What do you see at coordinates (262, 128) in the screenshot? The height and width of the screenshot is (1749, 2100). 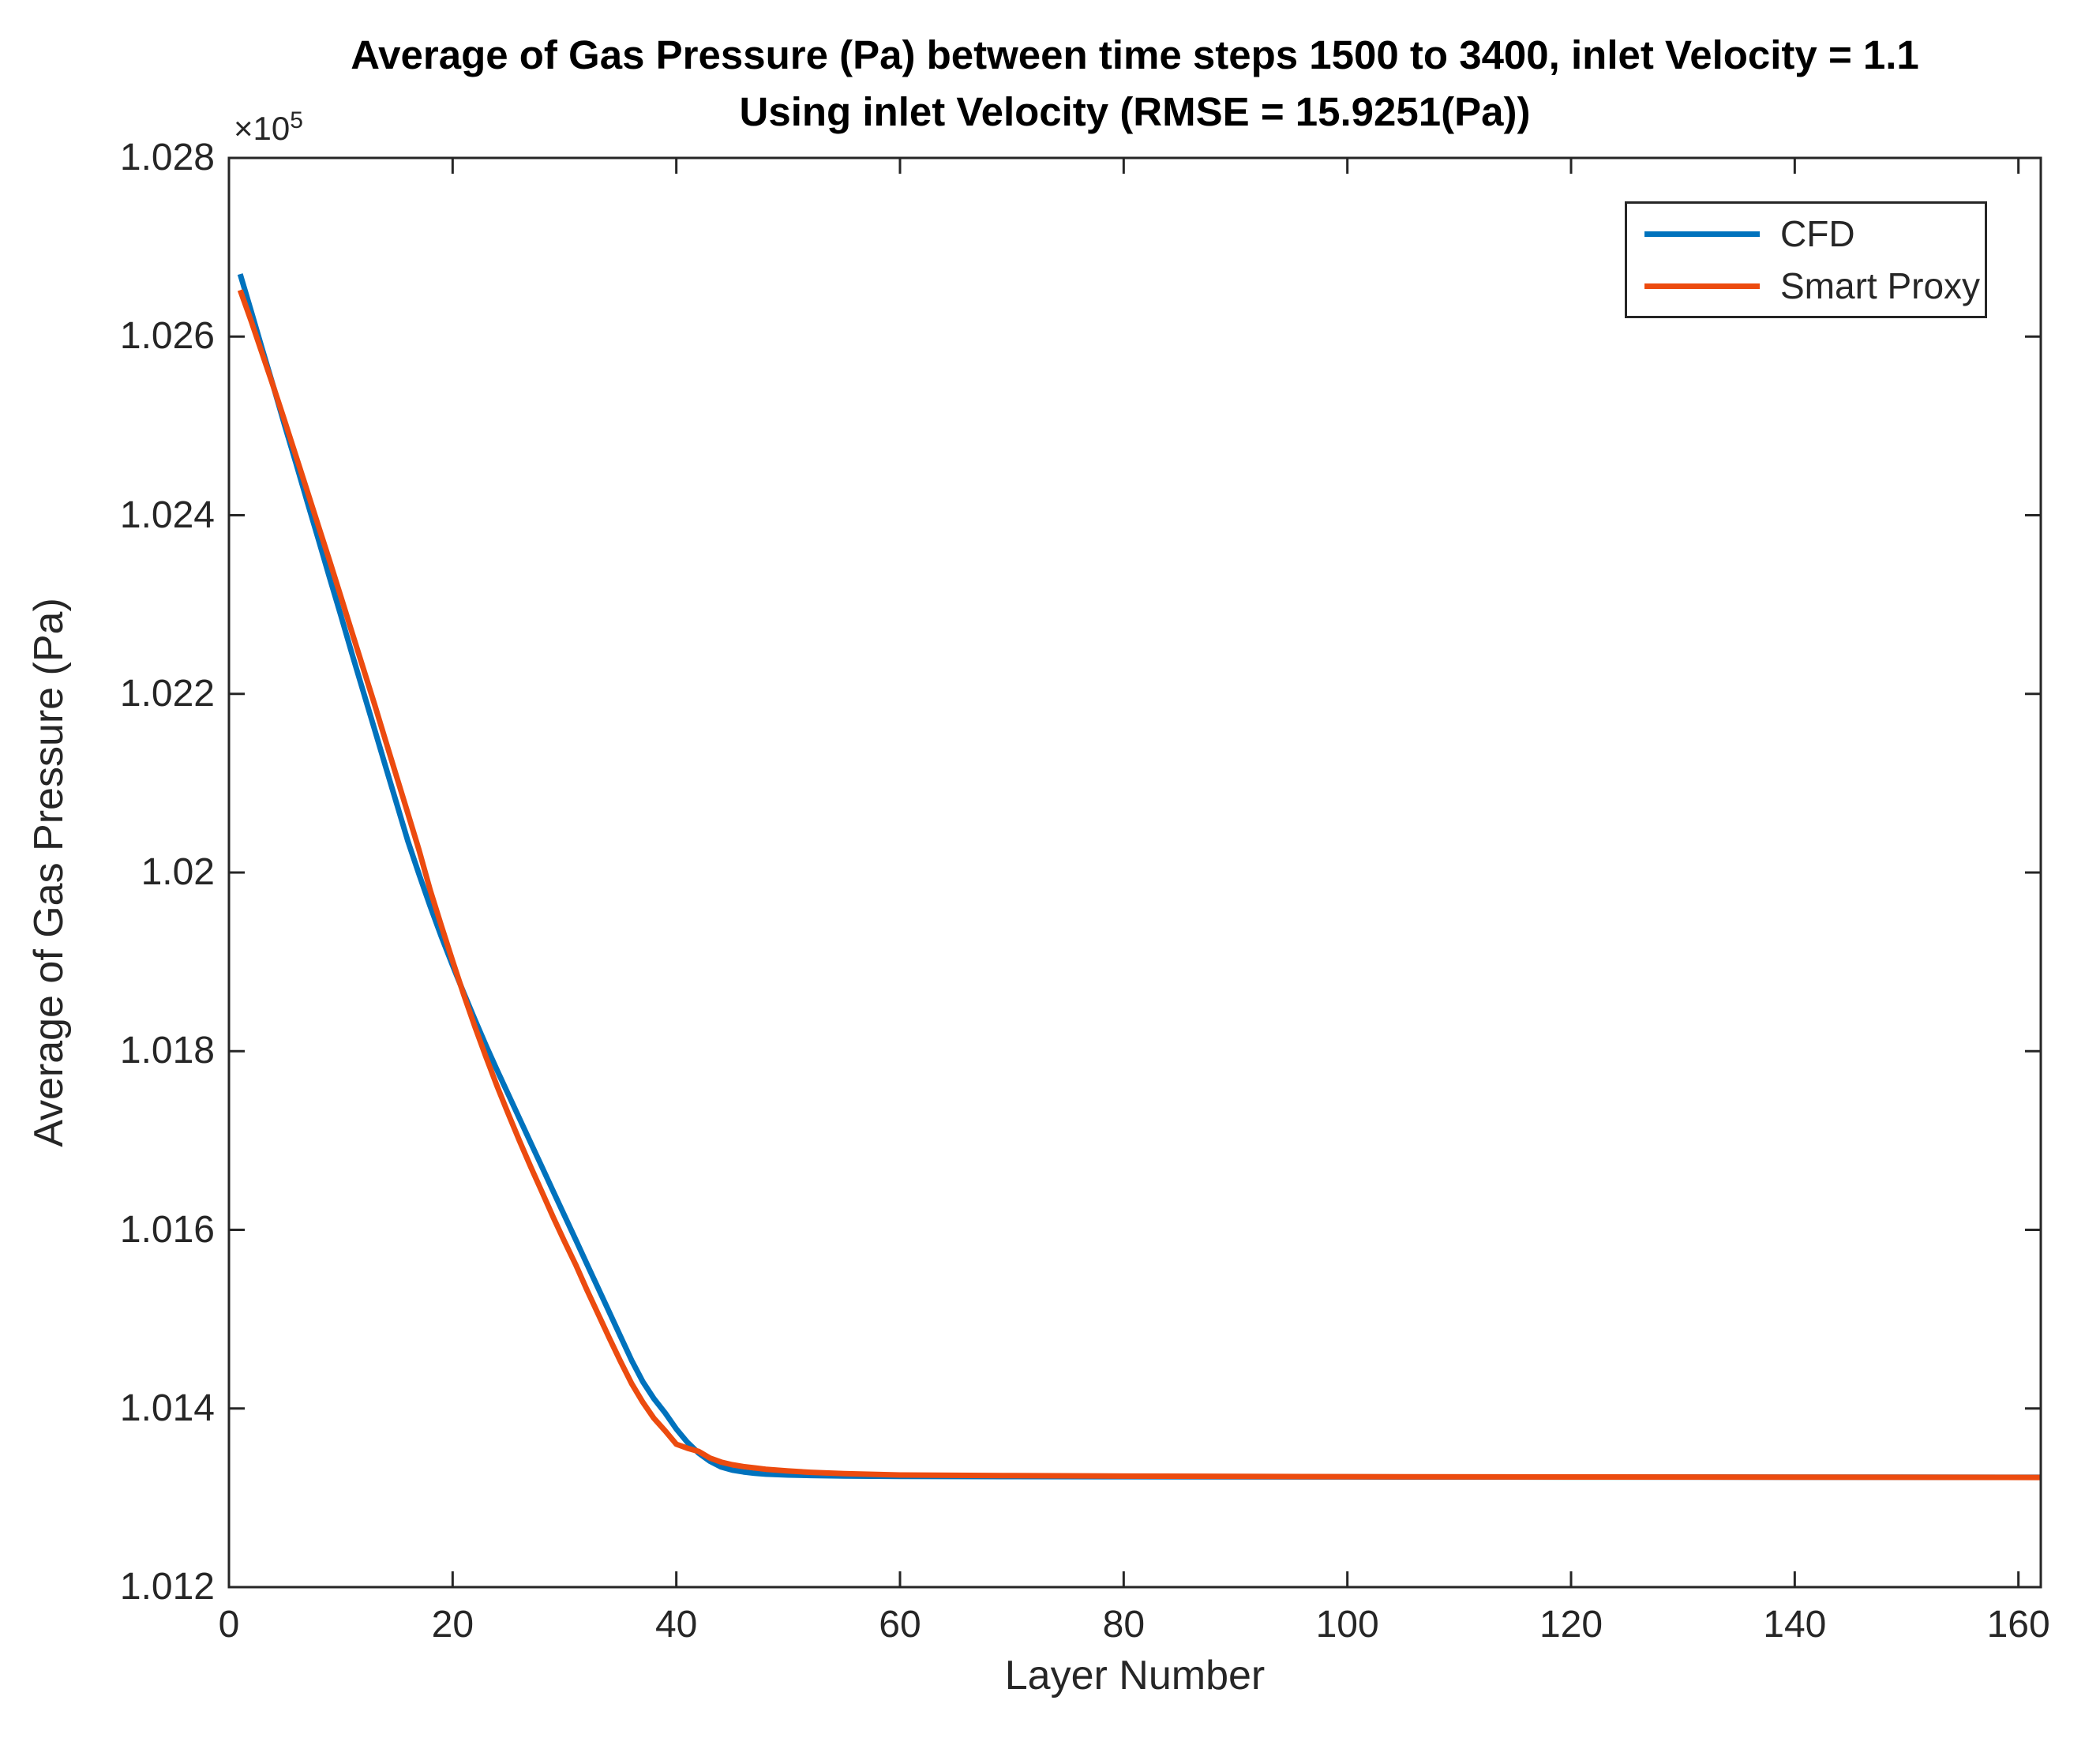 I see `y-axis-multiplier-base: ×10` at bounding box center [262, 128].